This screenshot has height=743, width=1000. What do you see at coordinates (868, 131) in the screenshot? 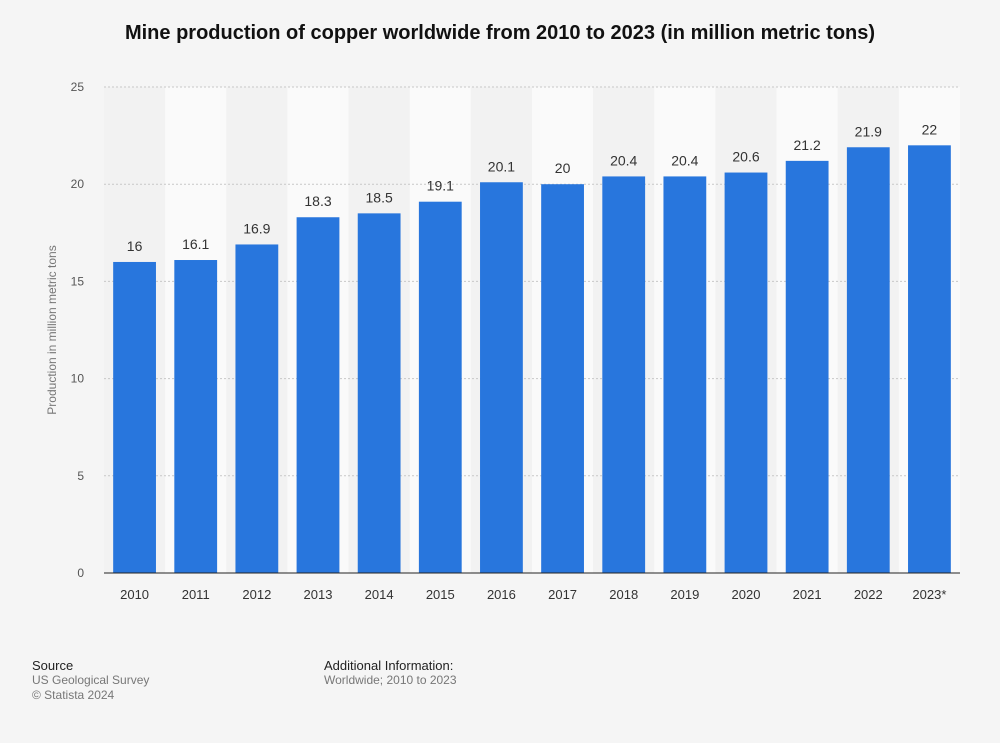
I see `data-label: 21.9` at bounding box center [868, 131].